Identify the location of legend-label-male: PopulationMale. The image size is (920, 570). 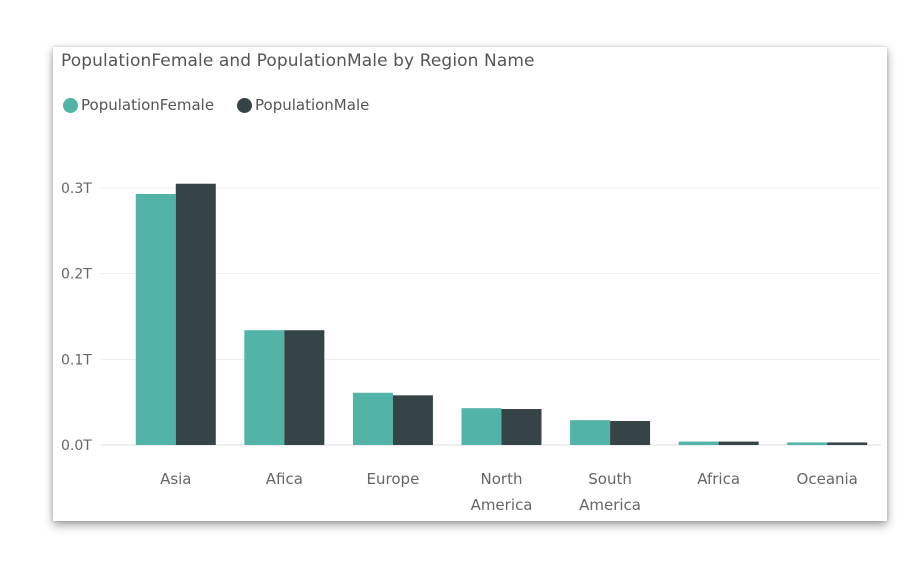
(312, 105).